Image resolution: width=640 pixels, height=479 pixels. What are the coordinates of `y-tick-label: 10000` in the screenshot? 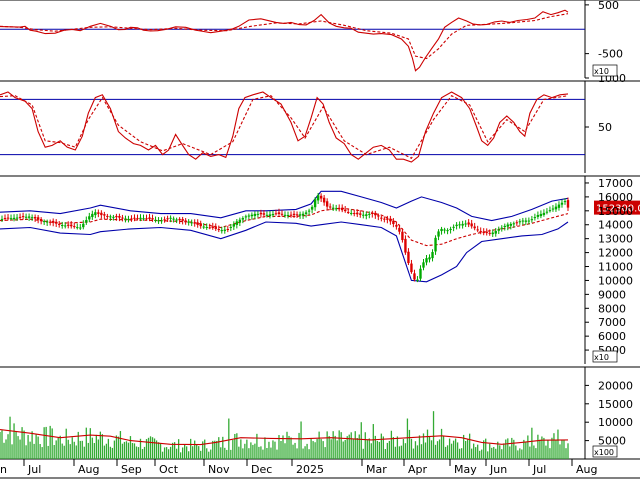 It's located at (615, 280).